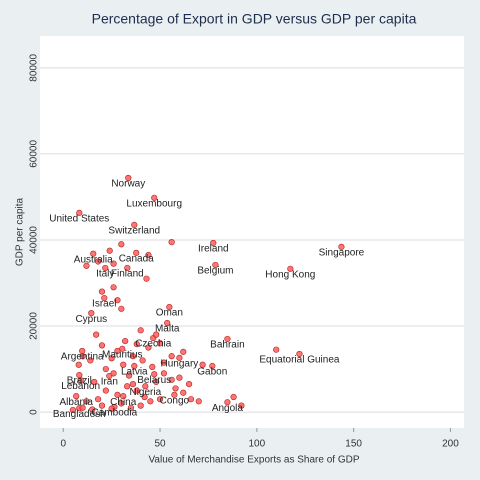 Image resolution: width=480 pixels, height=480 pixels. I want to click on point-label: Argentina, so click(82, 357).